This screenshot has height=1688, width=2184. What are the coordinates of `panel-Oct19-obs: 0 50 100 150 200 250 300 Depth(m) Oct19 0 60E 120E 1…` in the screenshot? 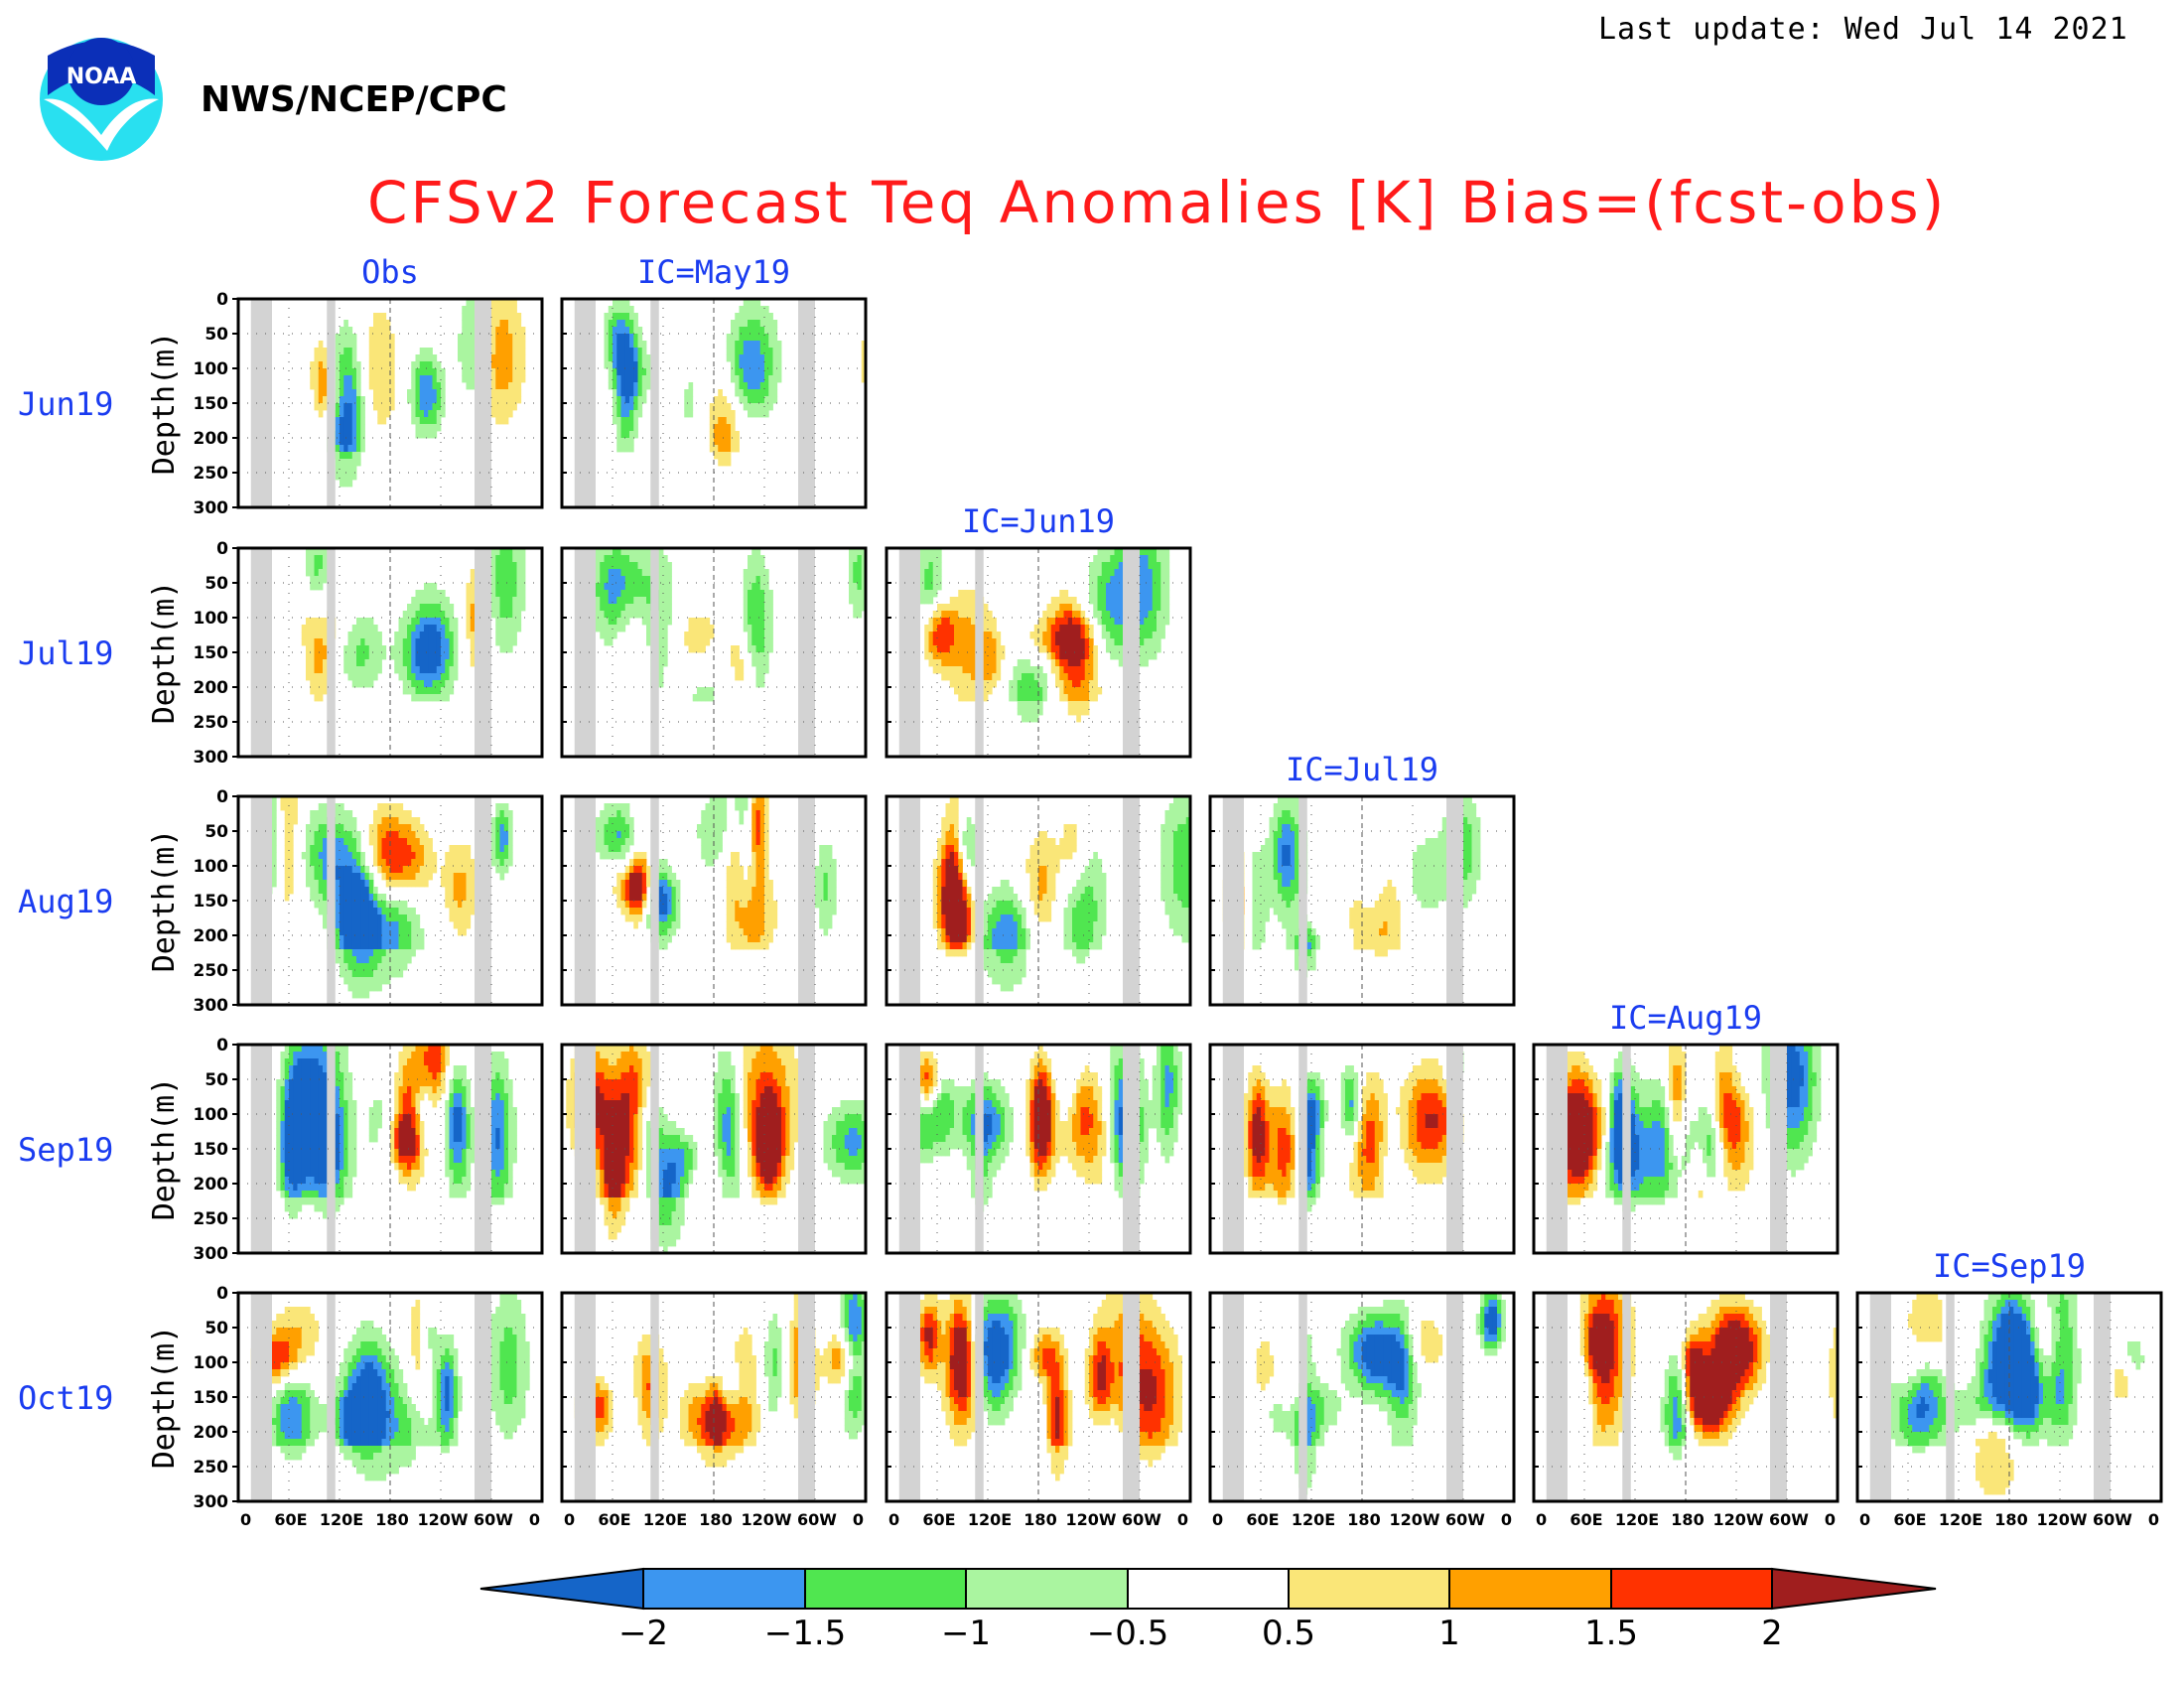 It's located at (281, 1406).